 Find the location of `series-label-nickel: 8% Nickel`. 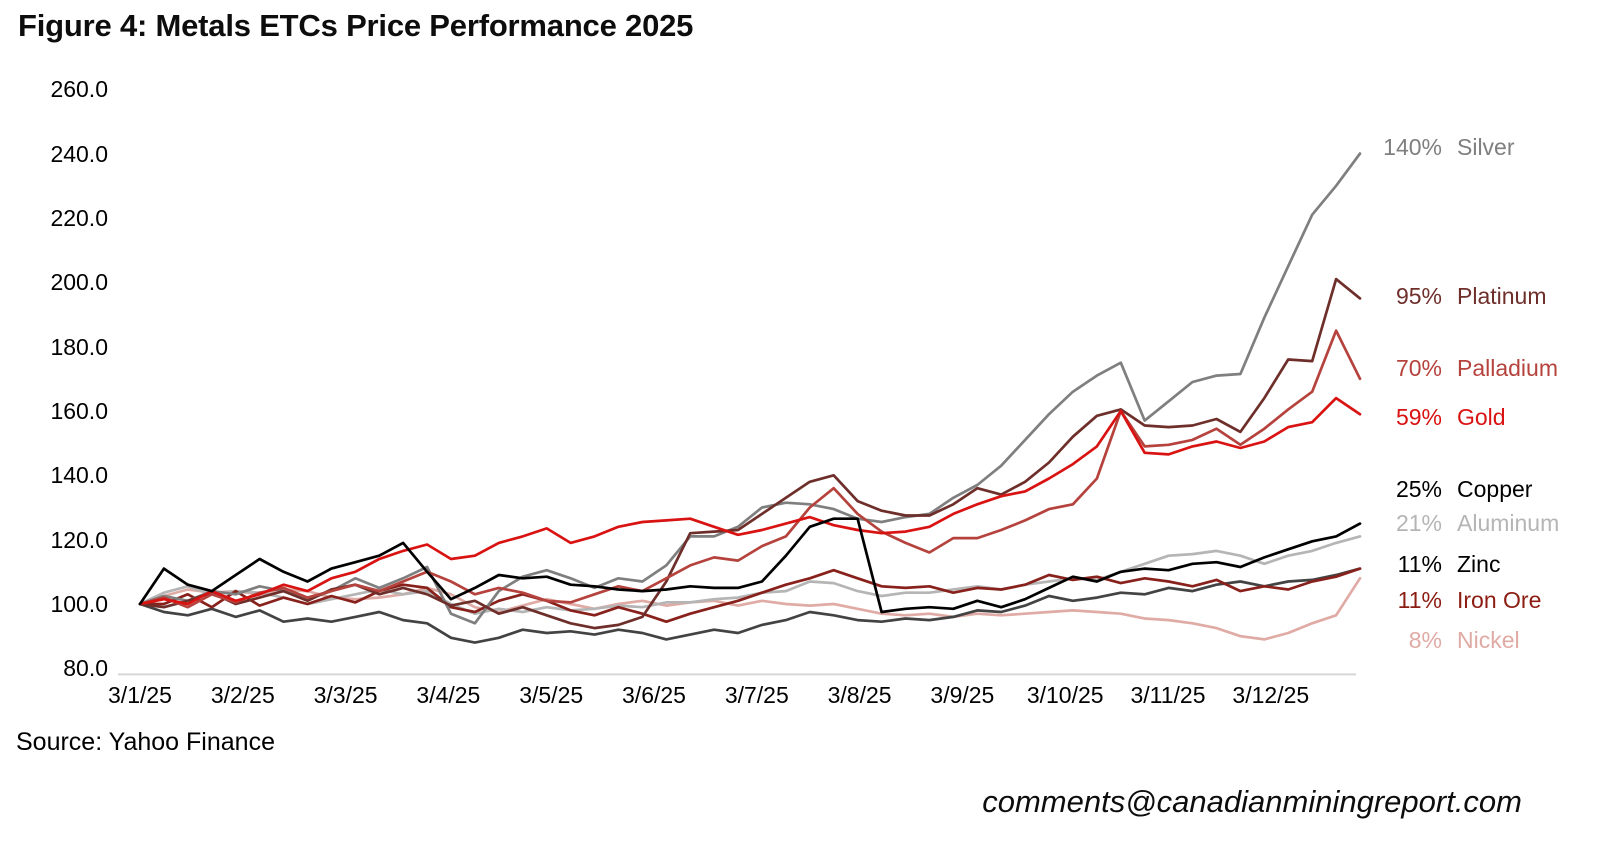

series-label-nickel: 8% Nickel is located at coordinates (1443, 640).